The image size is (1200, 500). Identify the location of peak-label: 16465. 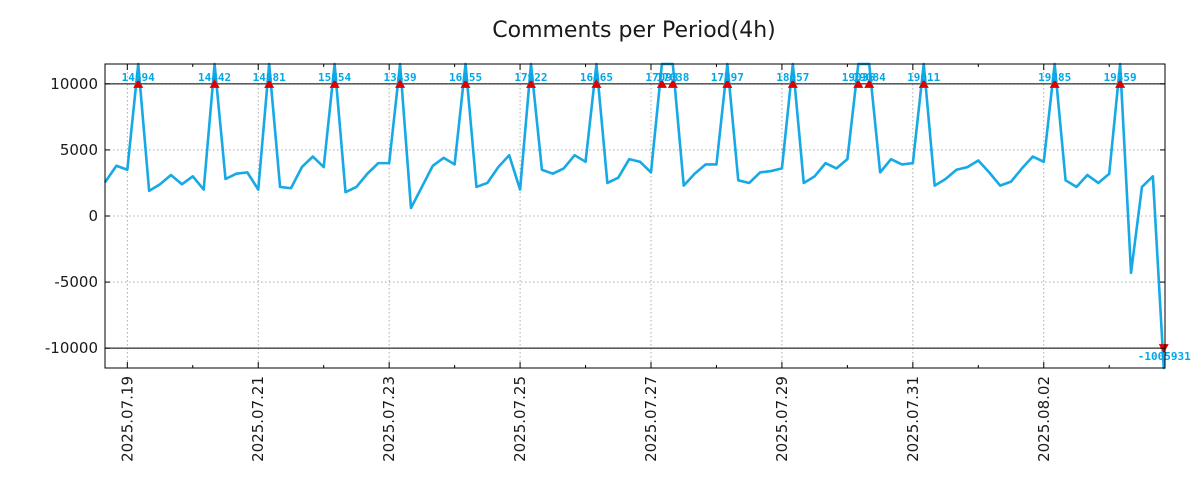
(596, 77).